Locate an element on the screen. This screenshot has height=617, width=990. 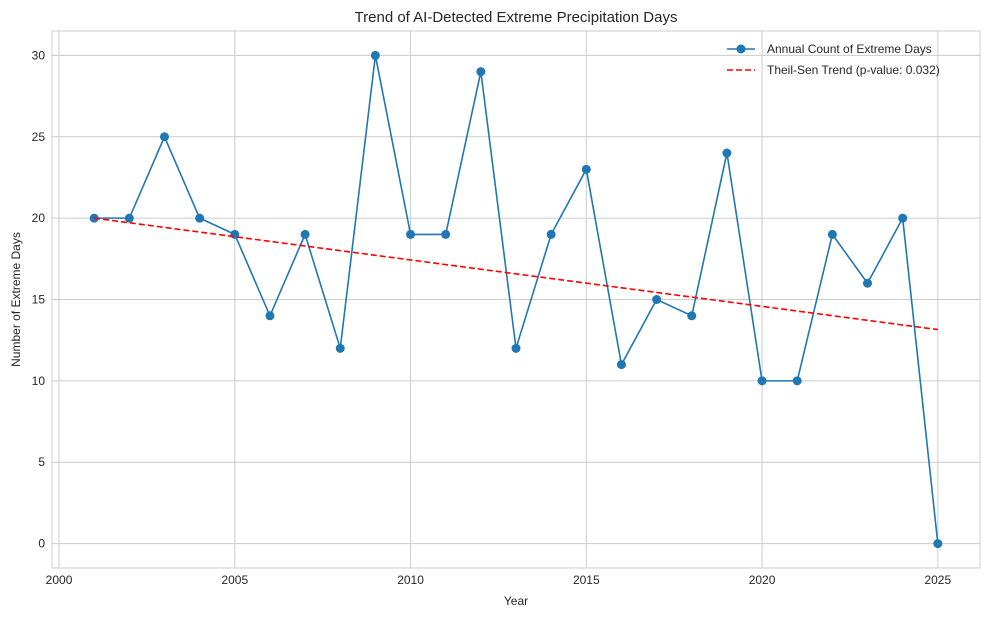
x-tick-label: 2010 is located at coordinates (410, 580).